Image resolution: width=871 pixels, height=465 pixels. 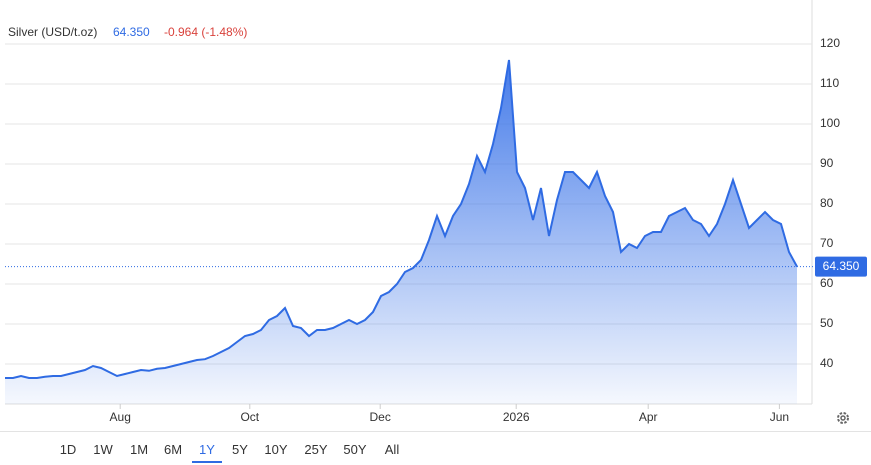 What do you see at coordinates (139, 449) in the screenshot?
I see `range-button: 1M` at bounding box center [139, 449].